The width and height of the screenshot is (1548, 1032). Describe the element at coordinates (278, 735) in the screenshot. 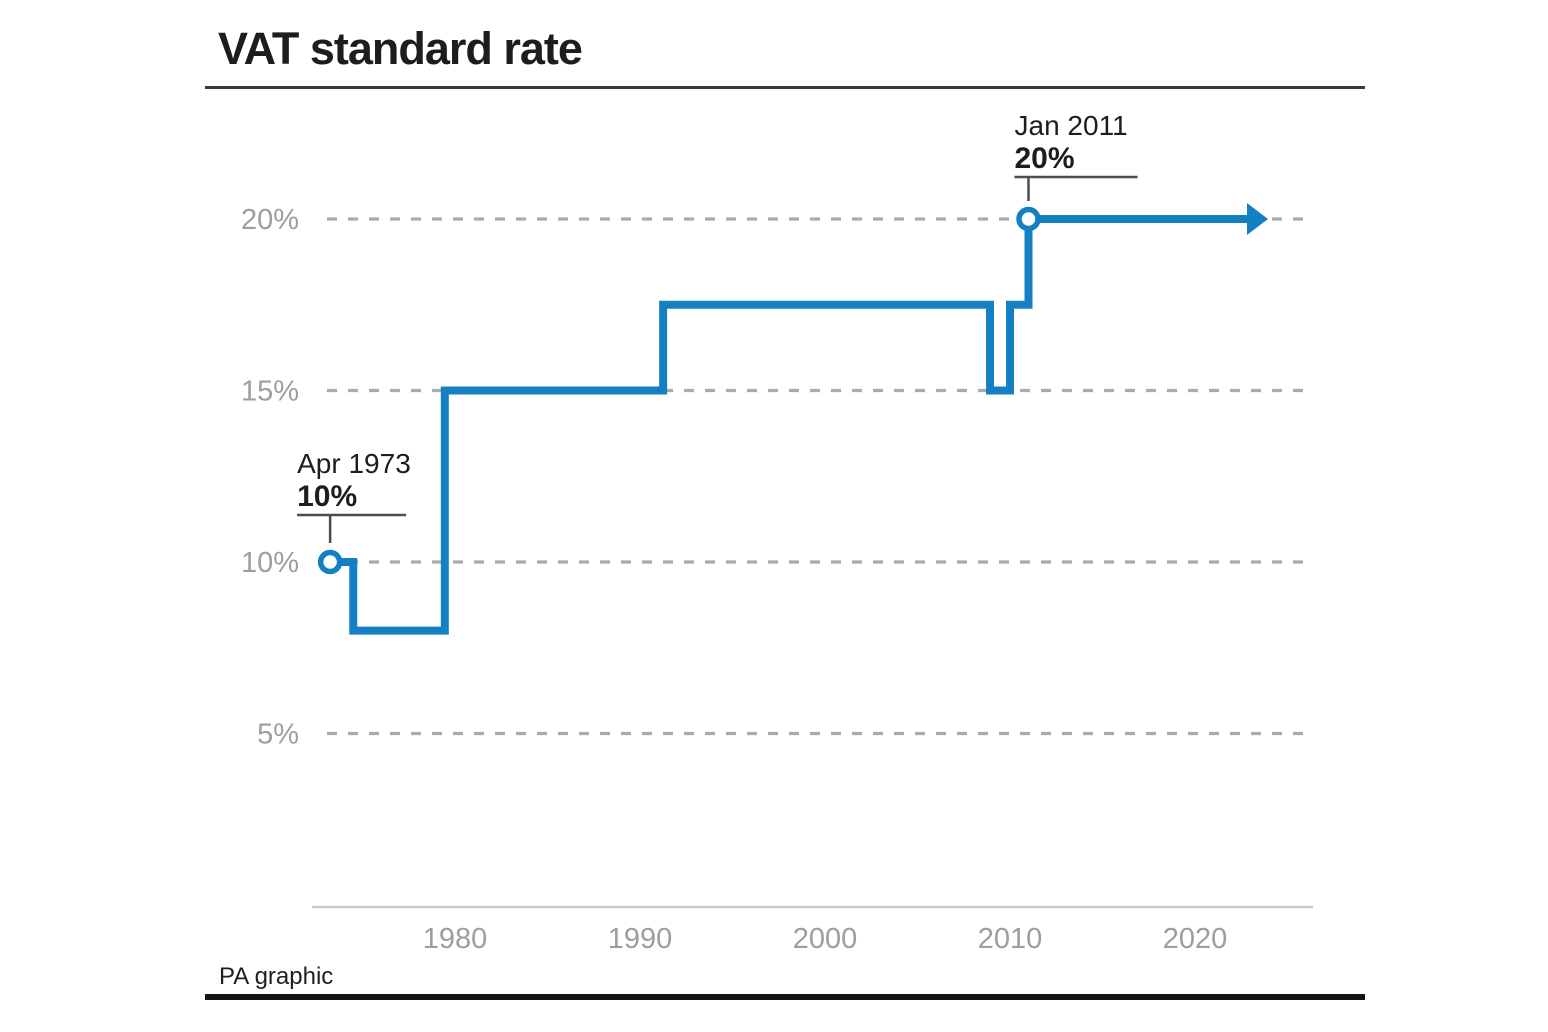

I see `y-tick-label-5%: 5%` at that location.